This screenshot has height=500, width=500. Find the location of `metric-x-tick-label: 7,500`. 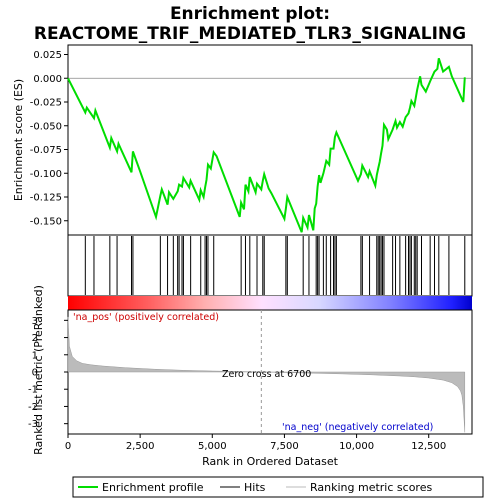

metric-x-tick-label: 7,500 is located at coordinates (284, 446).